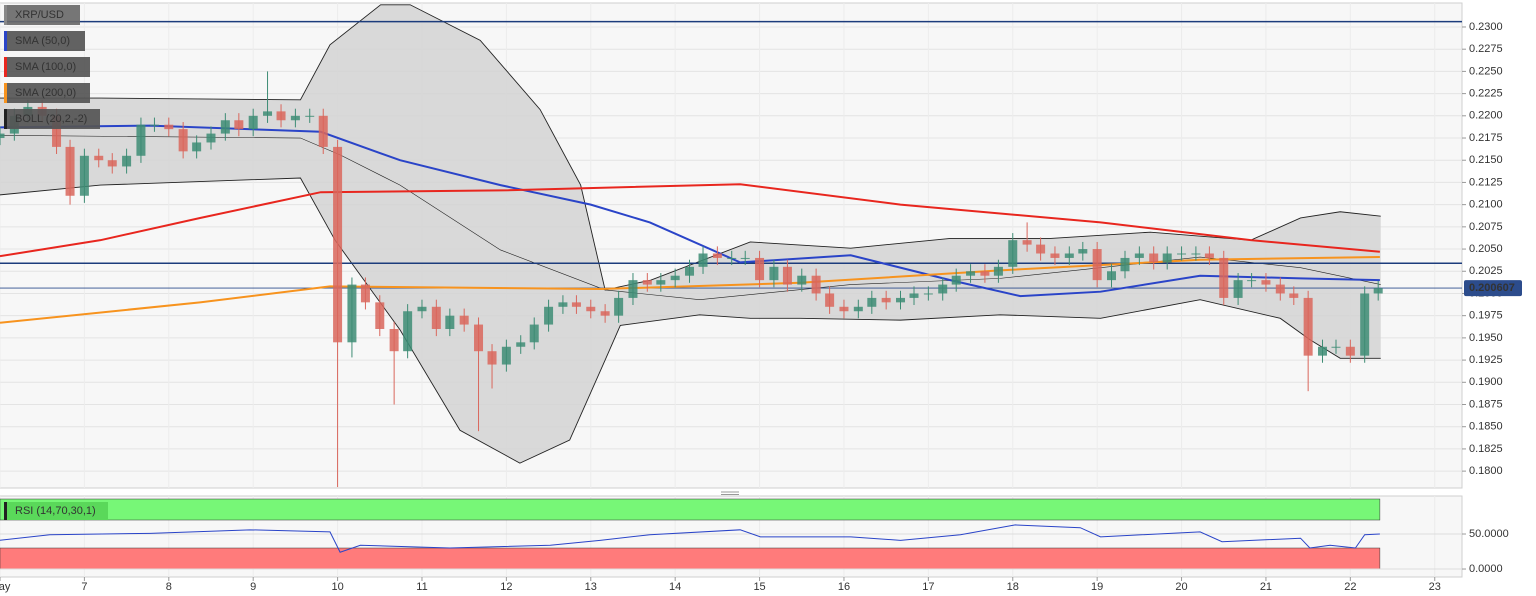 Image resolution: width=1536 pixels, height=596 pixels. Describe the element at coordinates (675, 587) in the screenshot. I see `x-tick-label: 14` at that location.